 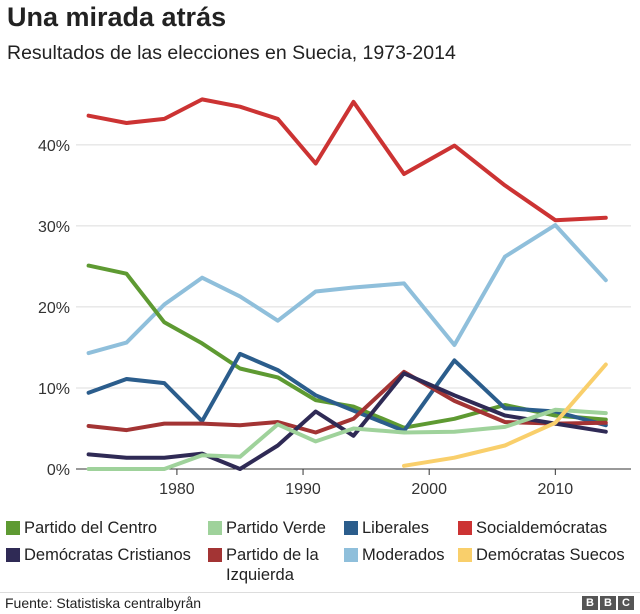 I want to click on legend-item-partido-de-la-izquierda: Partido de la Izquierda, so click(x=273, y=565).